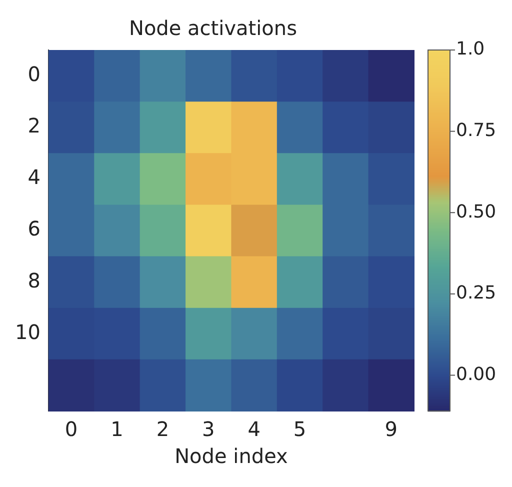 The image size is (512, 487). Describe the element at coordinates (470, 49) in the screenshot. I see `color-bar-label: 1.0` at that location.